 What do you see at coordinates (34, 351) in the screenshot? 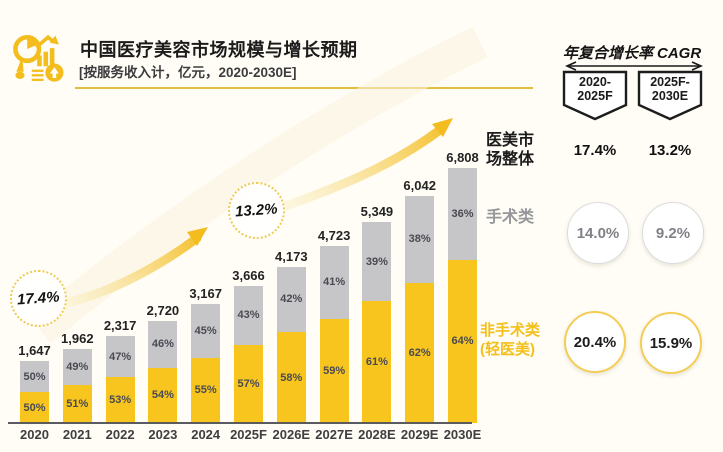
I see `bar-total-2020: 1,647` at bounding box center [34, 351].